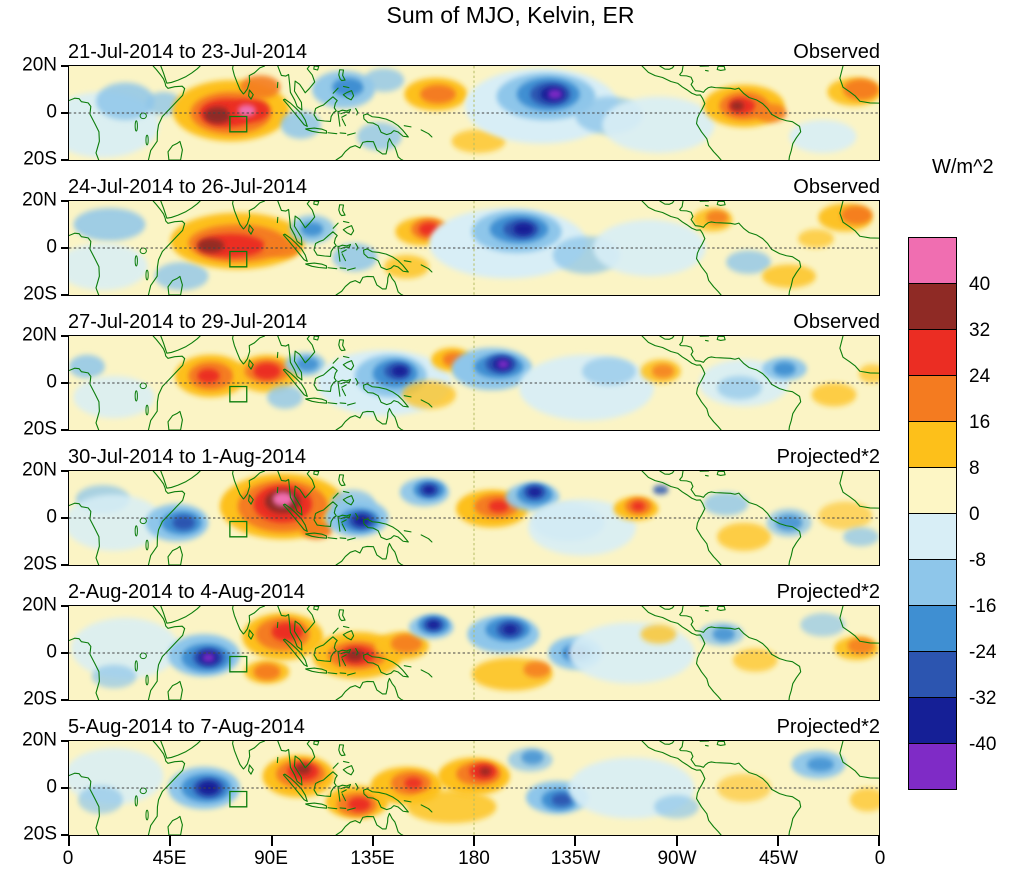 The height and width of the screenshot is (889, 1021). Describe the element at coordinates (372, 858) in the screenshot. I see `x-axis-tick-label: 135E` at that location.